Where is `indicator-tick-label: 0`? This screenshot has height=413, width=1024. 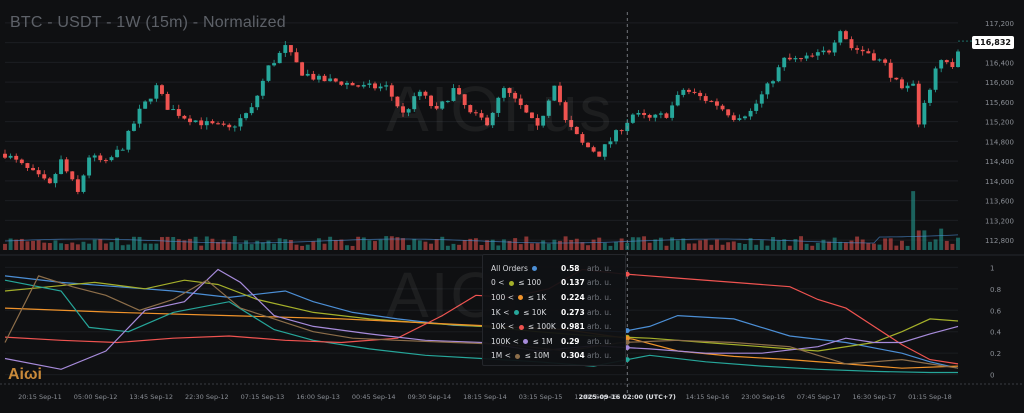 indicator-tick-label: 0 is located at coordinates (992, 376).